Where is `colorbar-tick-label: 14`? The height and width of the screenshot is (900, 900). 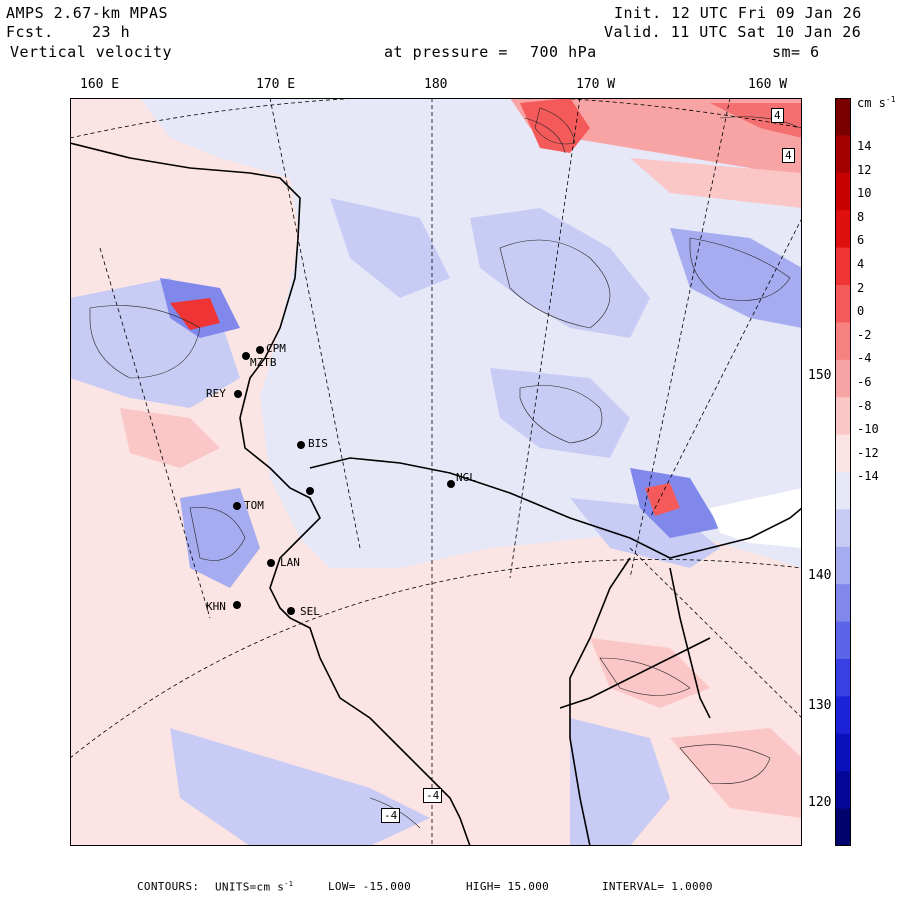
colorbar-tick-label: 14 is located at coordinates (864, 146).